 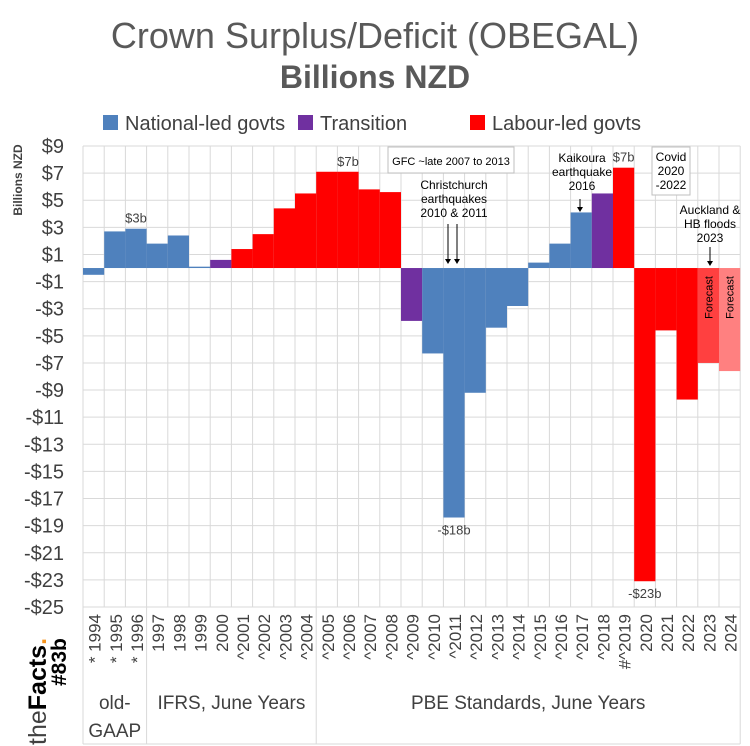 What do you see at coordinates (645, 425) in the screenshot?
I see `bar-2020` at bounding box center [645, 425].